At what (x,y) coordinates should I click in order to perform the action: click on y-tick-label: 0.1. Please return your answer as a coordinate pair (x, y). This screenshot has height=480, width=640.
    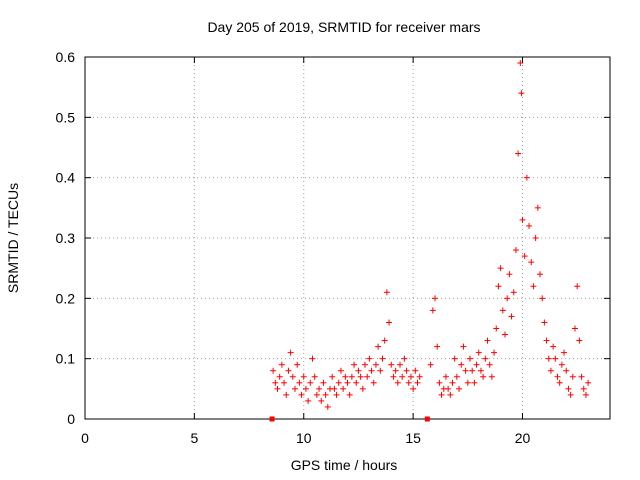
    Looking at the image, I should click on (66, 359).